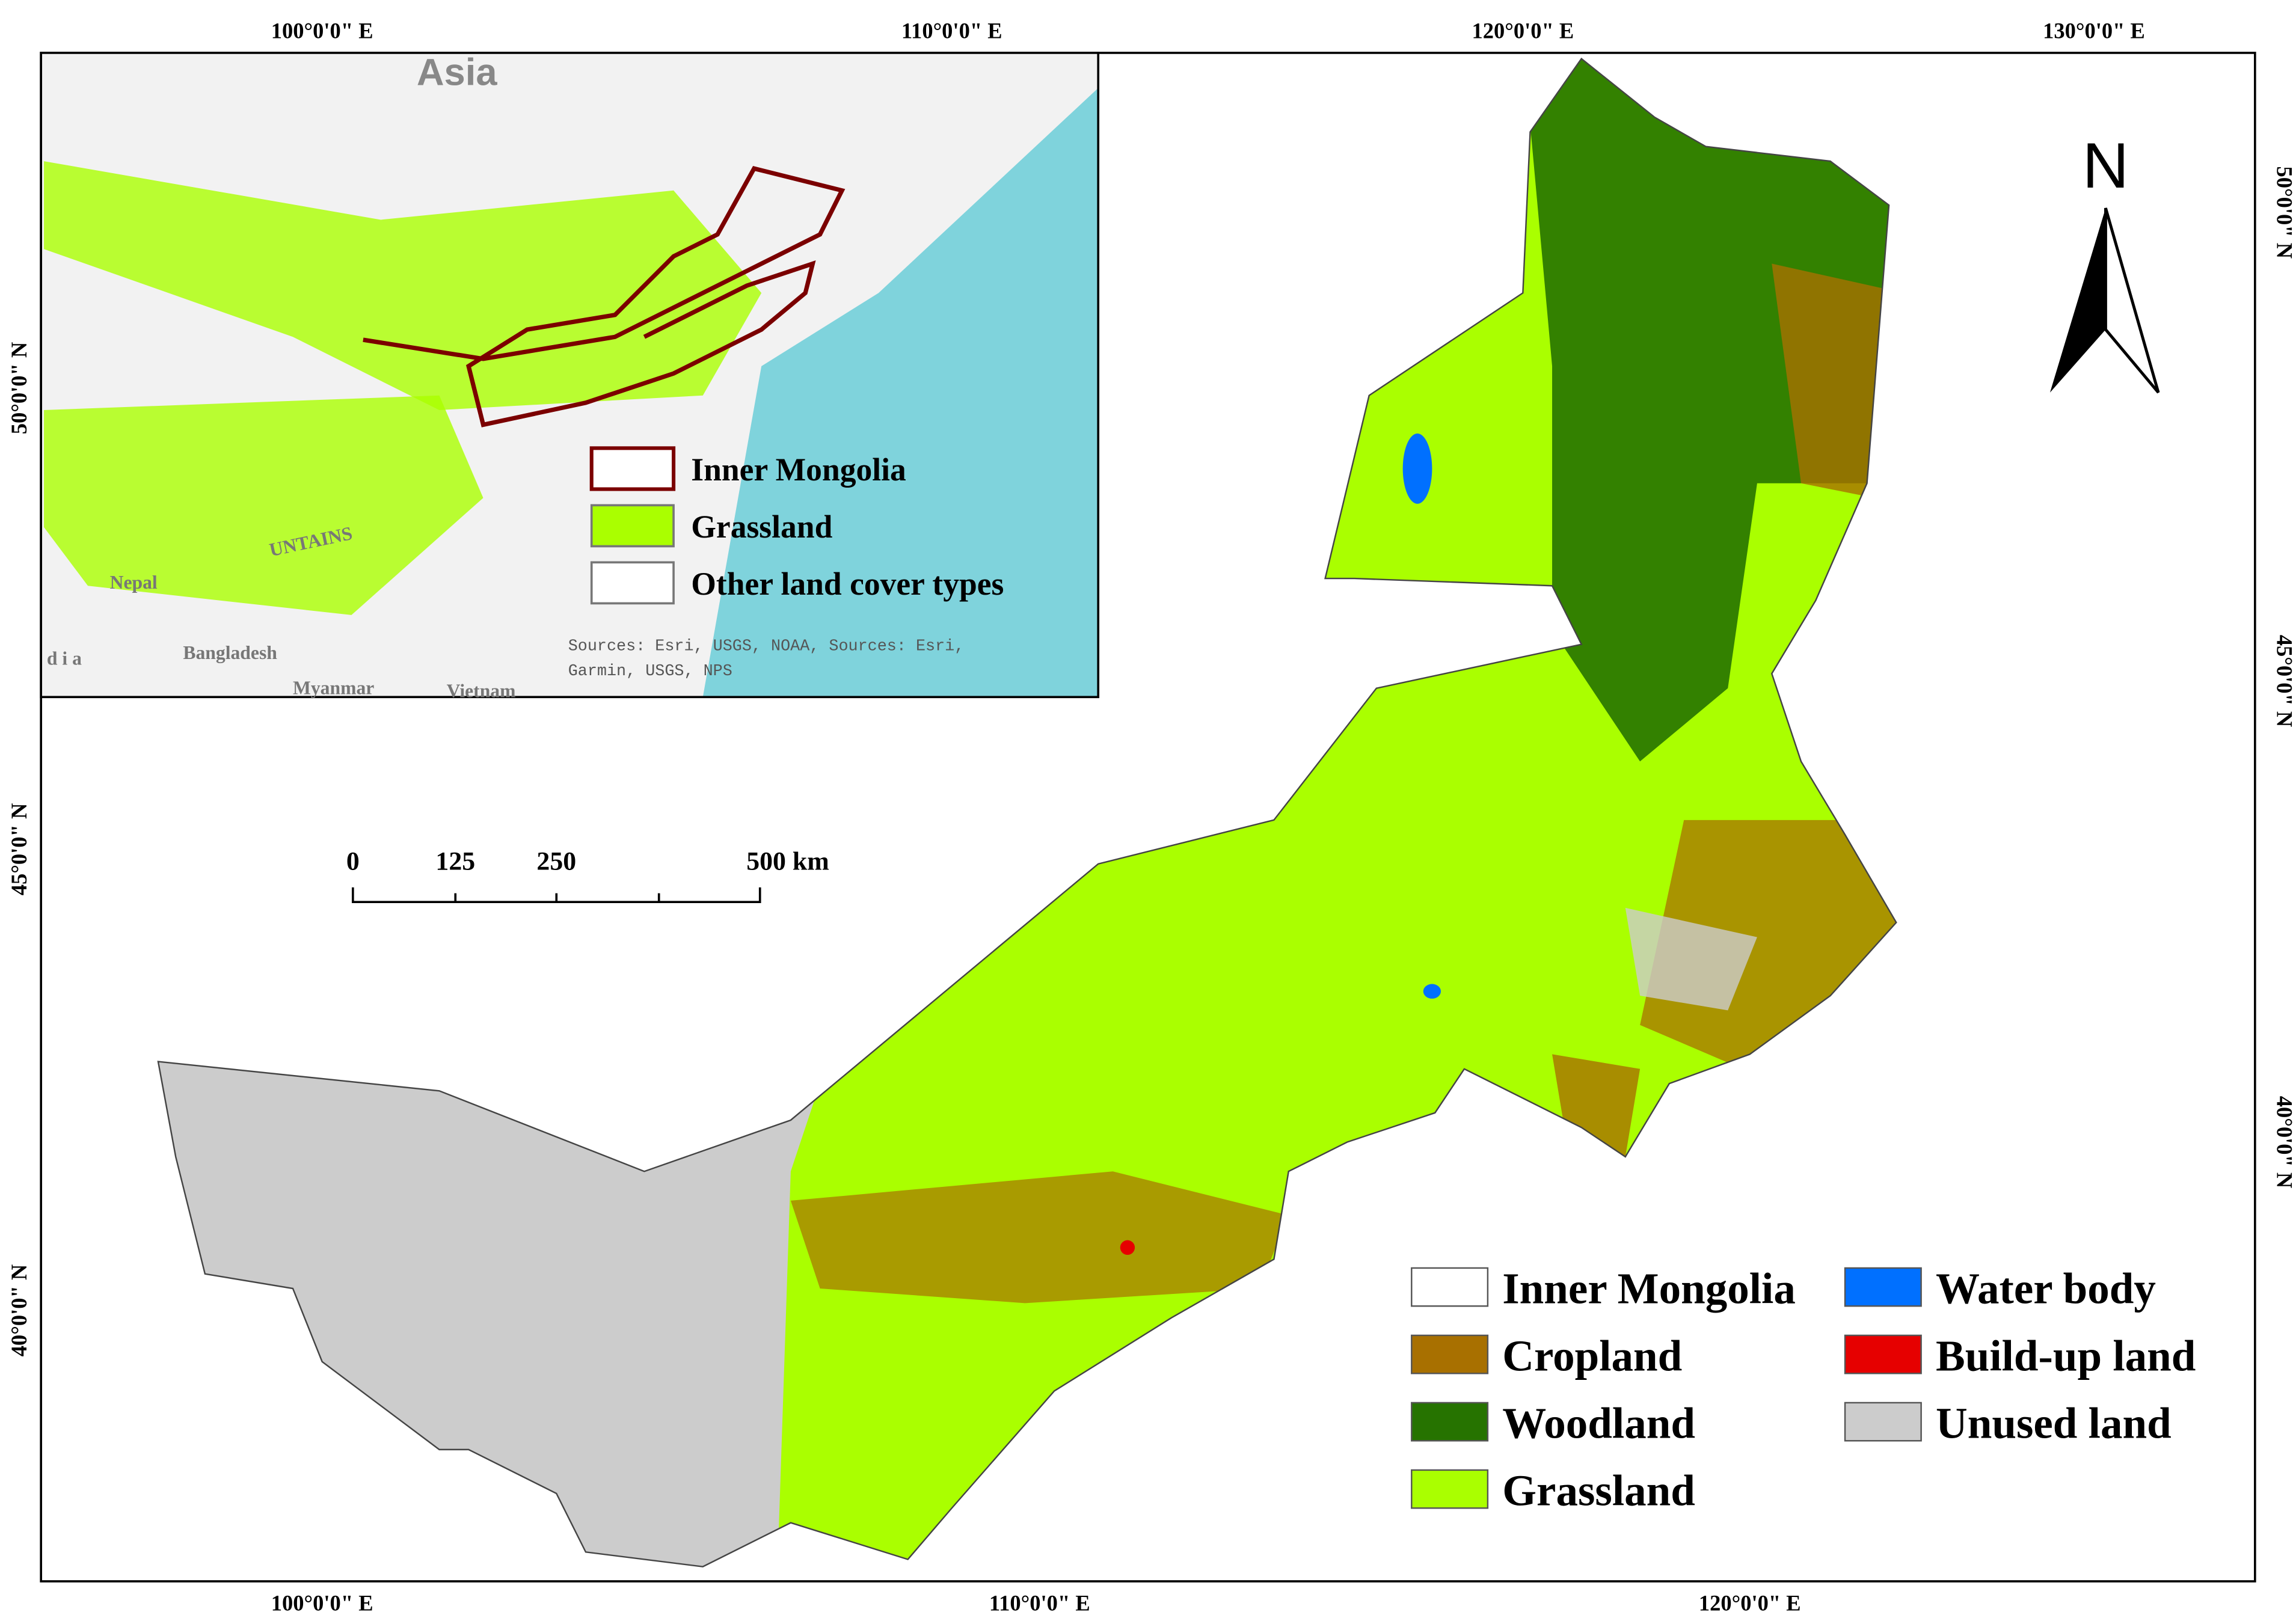 The width and height of the screenshot is (2296, 1621). What do you see at coordinates (847, 584) in the screenshot?
I see `legend-label: Other land cover types` at bounding box center [847, 584].